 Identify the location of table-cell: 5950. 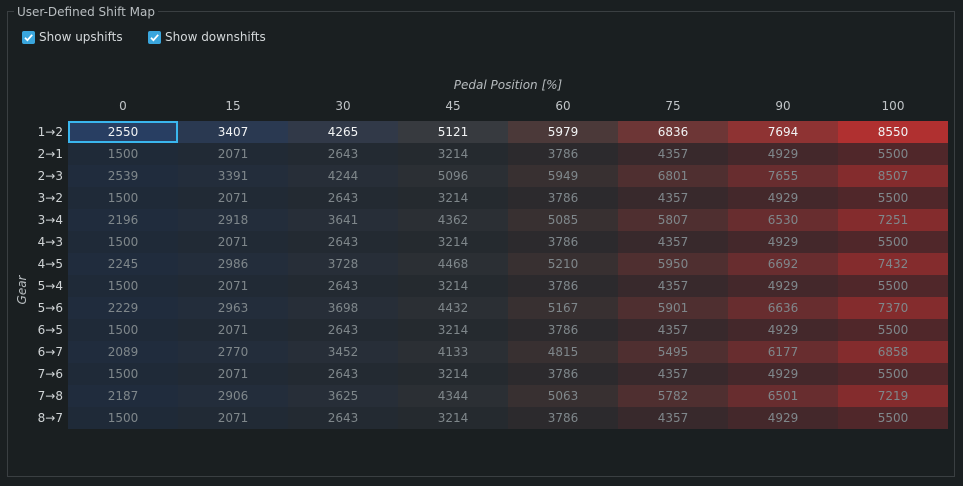
(673, 264).